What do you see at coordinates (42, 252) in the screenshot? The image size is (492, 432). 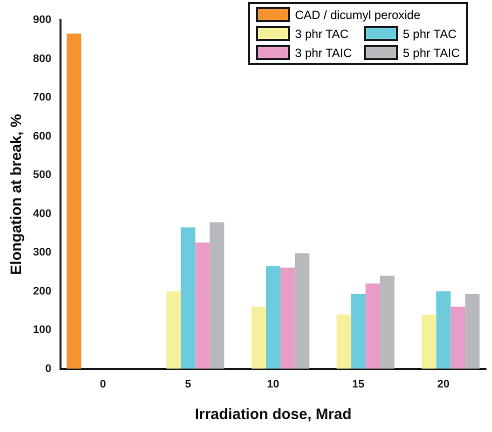 I see `y-tick-label: 300` at bounding box center [42, 252].